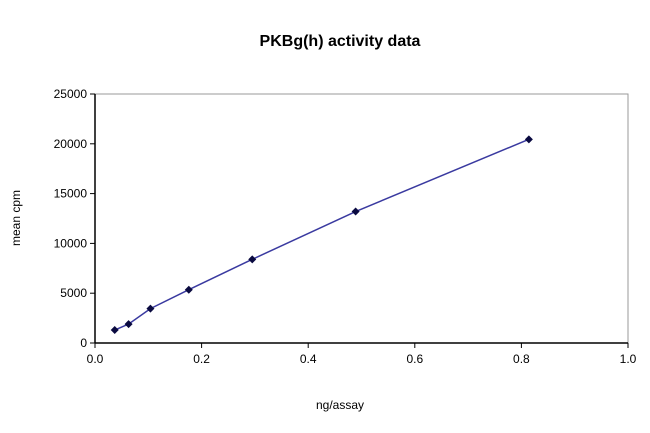 Image resolution: width=650 pixels, height=433 pixels. I want to click on x-tick-label: 1.0, so click(628, 359).